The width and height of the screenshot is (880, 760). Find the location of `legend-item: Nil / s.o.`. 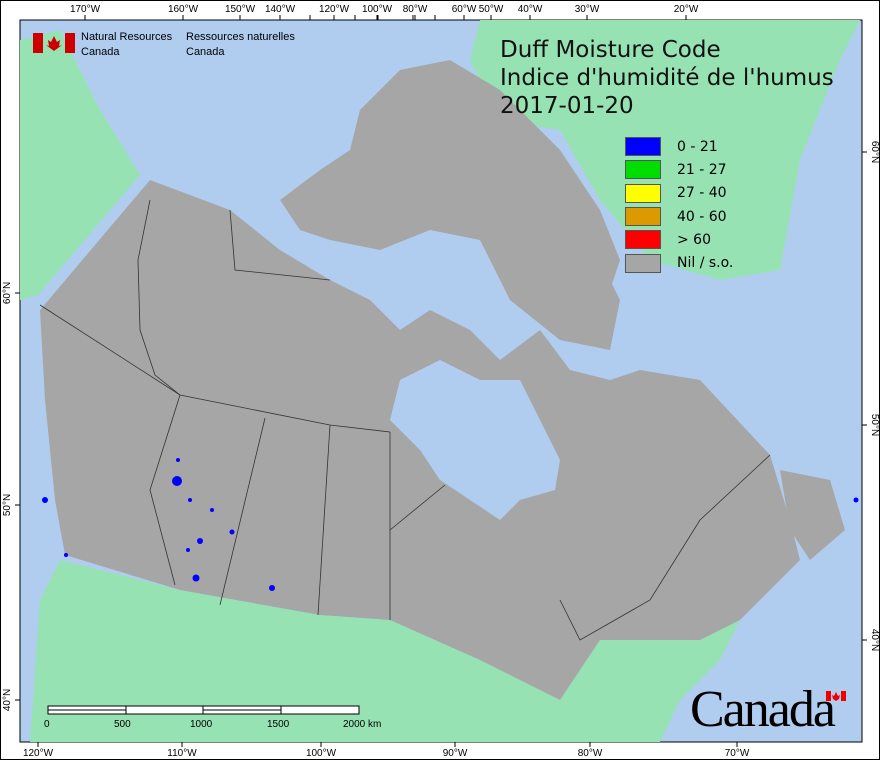

legend-item: Nil / s.o. is located at coordinates (679, 262).